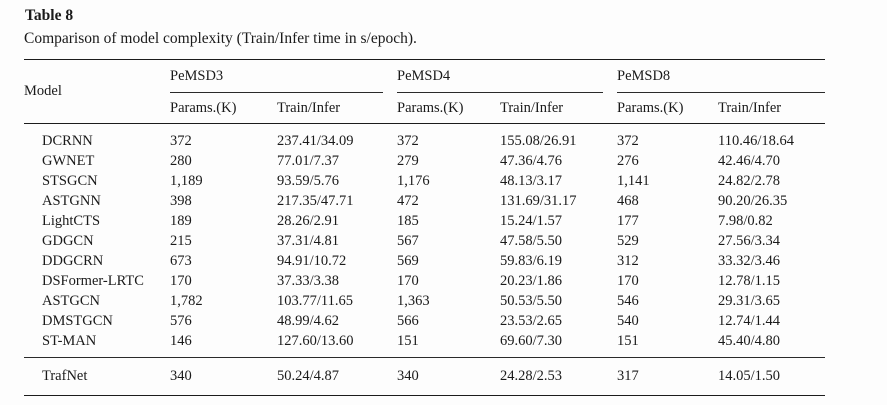 The height and width of the screenshot is (405, 887). What do you see at coordinates (408, 161) in the screenshot?
I see `value-cell: 279` at bounding box center [408, 161].